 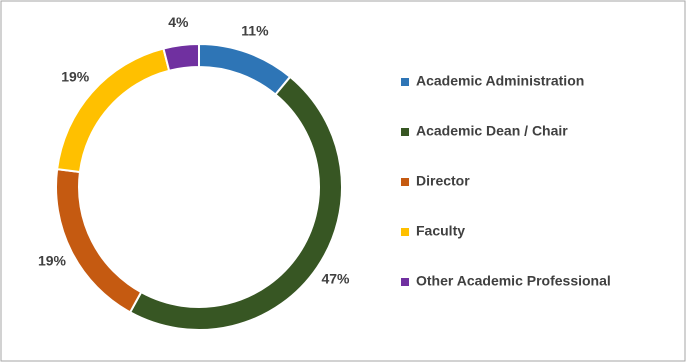 I want to click on legend-label: Other Academic Professional, so click(x=513, y=281).